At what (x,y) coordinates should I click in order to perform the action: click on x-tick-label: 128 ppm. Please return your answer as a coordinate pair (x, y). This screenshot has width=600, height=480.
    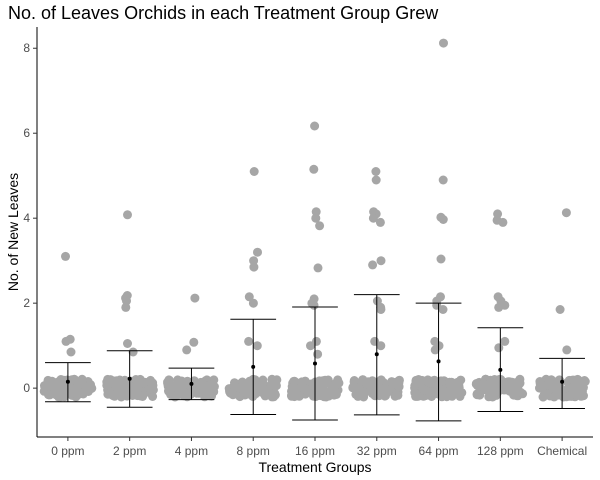
    Looking at the image, I should click on (500, 451).